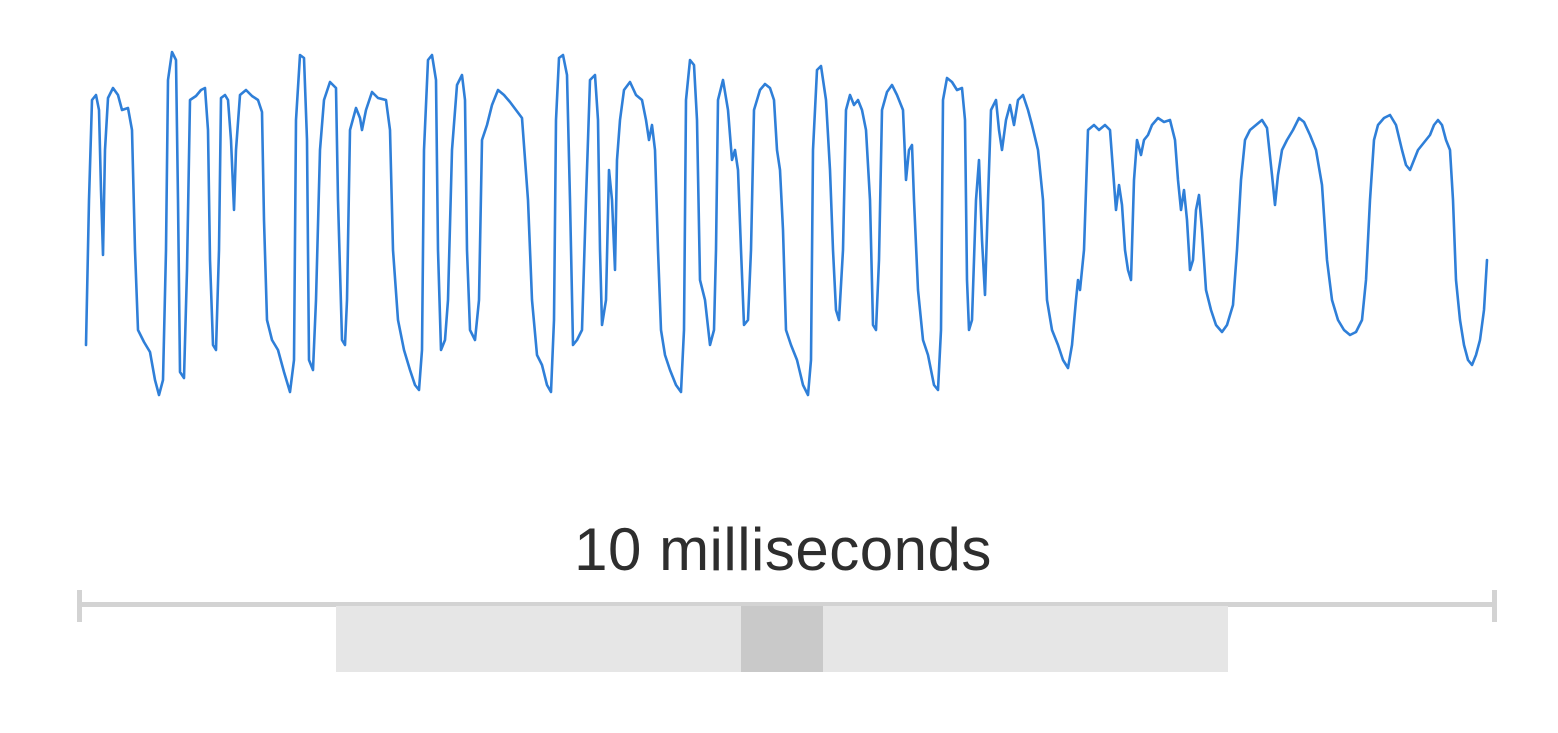  I want to click on zoom-range-track, so click(782, 639).